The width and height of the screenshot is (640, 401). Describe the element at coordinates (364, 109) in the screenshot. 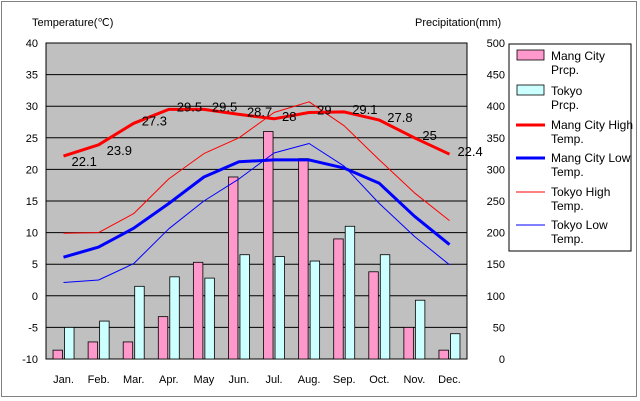

I see `data-label: 29.1` at that location.